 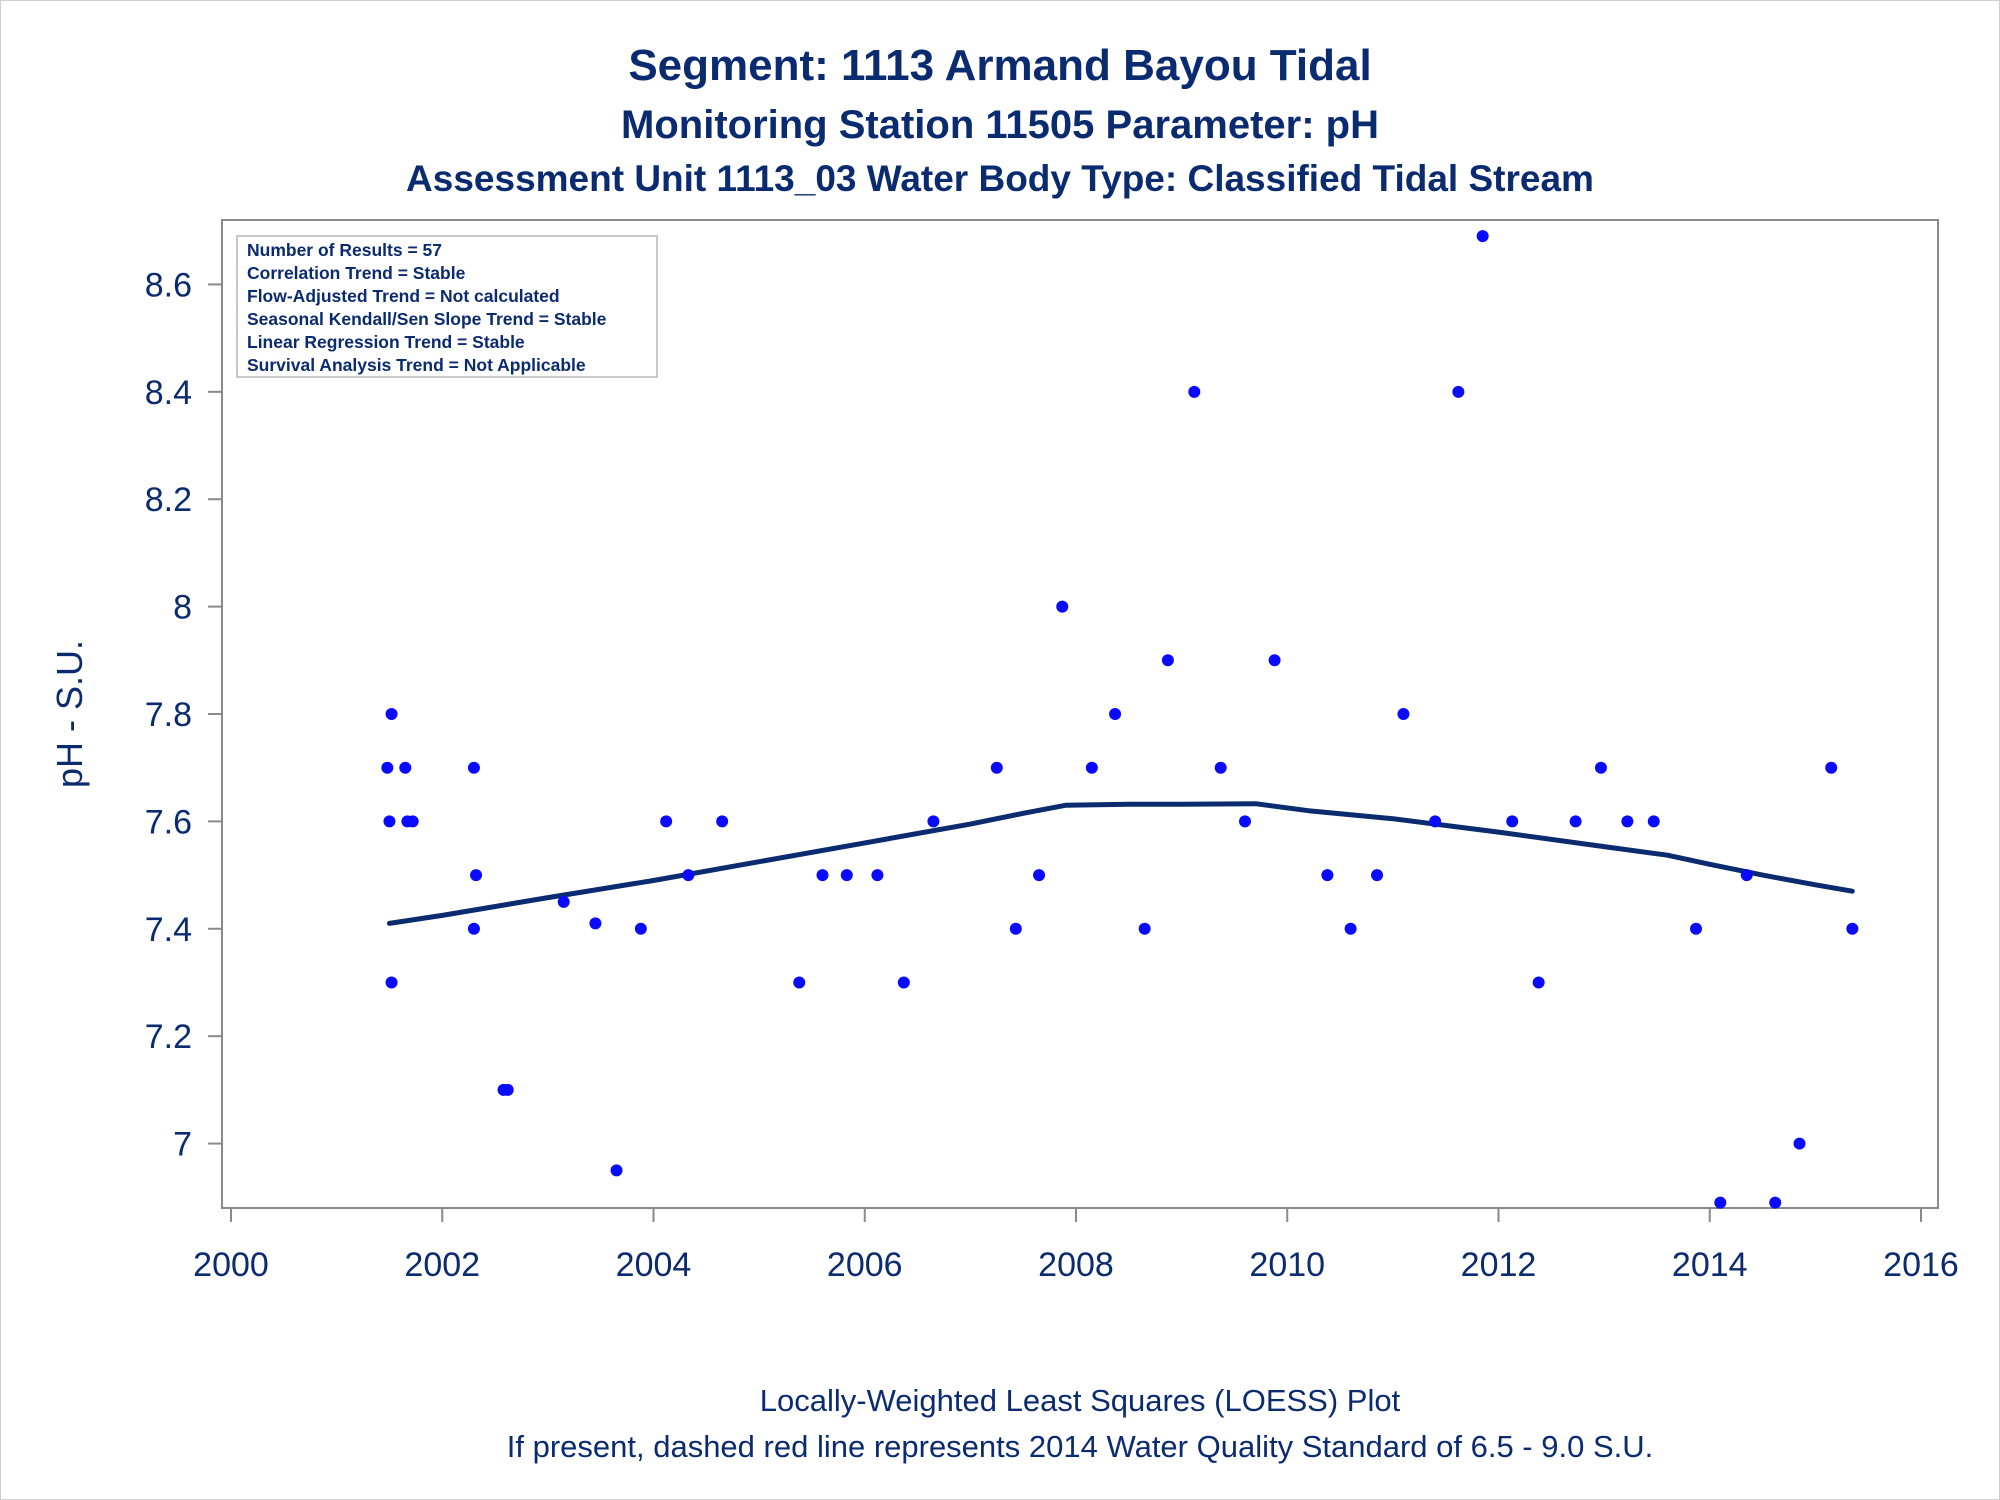 What do you see at coordinates (168, 930) in the screenshot?
I see `y-tick-label: 7.4` at bounding box center [168, 930].